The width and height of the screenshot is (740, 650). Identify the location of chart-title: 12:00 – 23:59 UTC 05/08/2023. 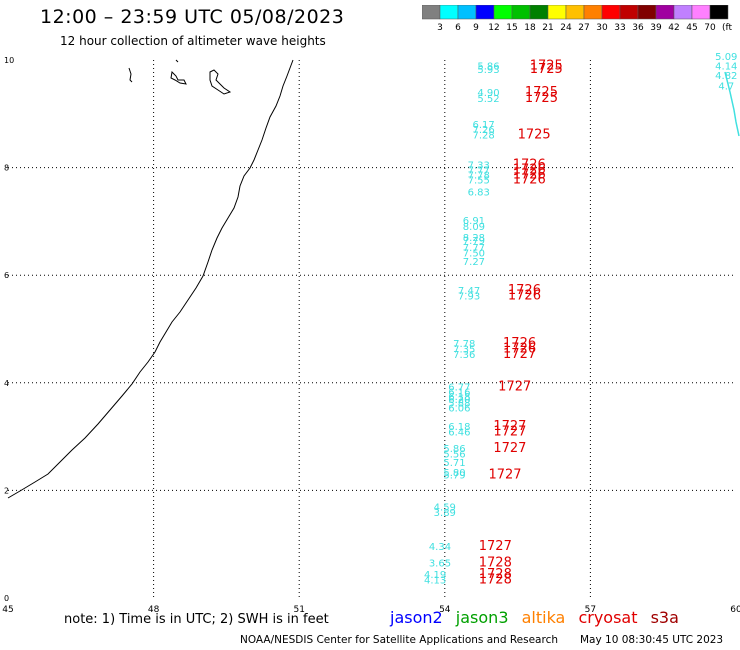
(192, 17).